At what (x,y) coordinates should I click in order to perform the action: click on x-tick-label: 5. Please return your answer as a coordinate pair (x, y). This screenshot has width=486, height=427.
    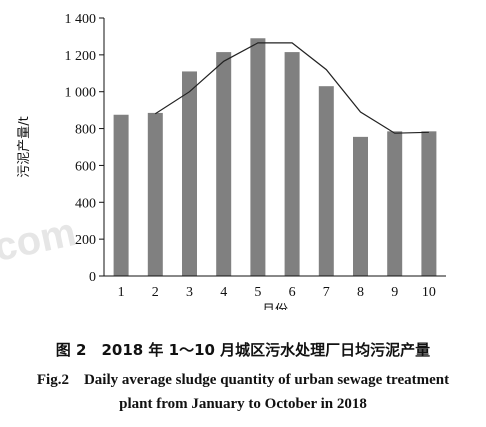
    Looking at the image, I should click on (257, 292).